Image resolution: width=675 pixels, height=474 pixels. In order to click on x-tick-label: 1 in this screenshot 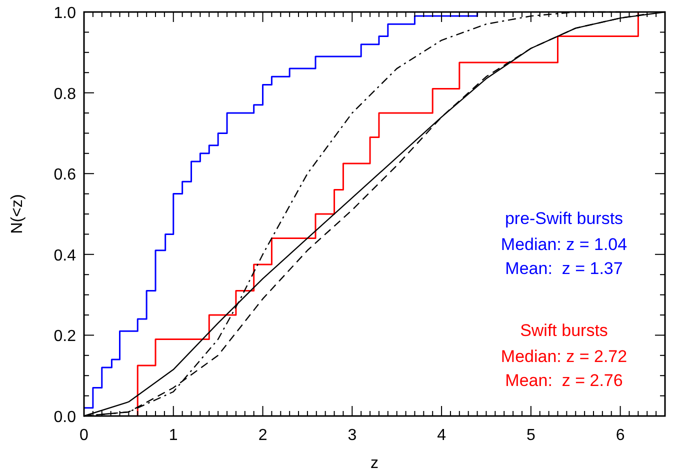, I will do `click(173, 435)`.